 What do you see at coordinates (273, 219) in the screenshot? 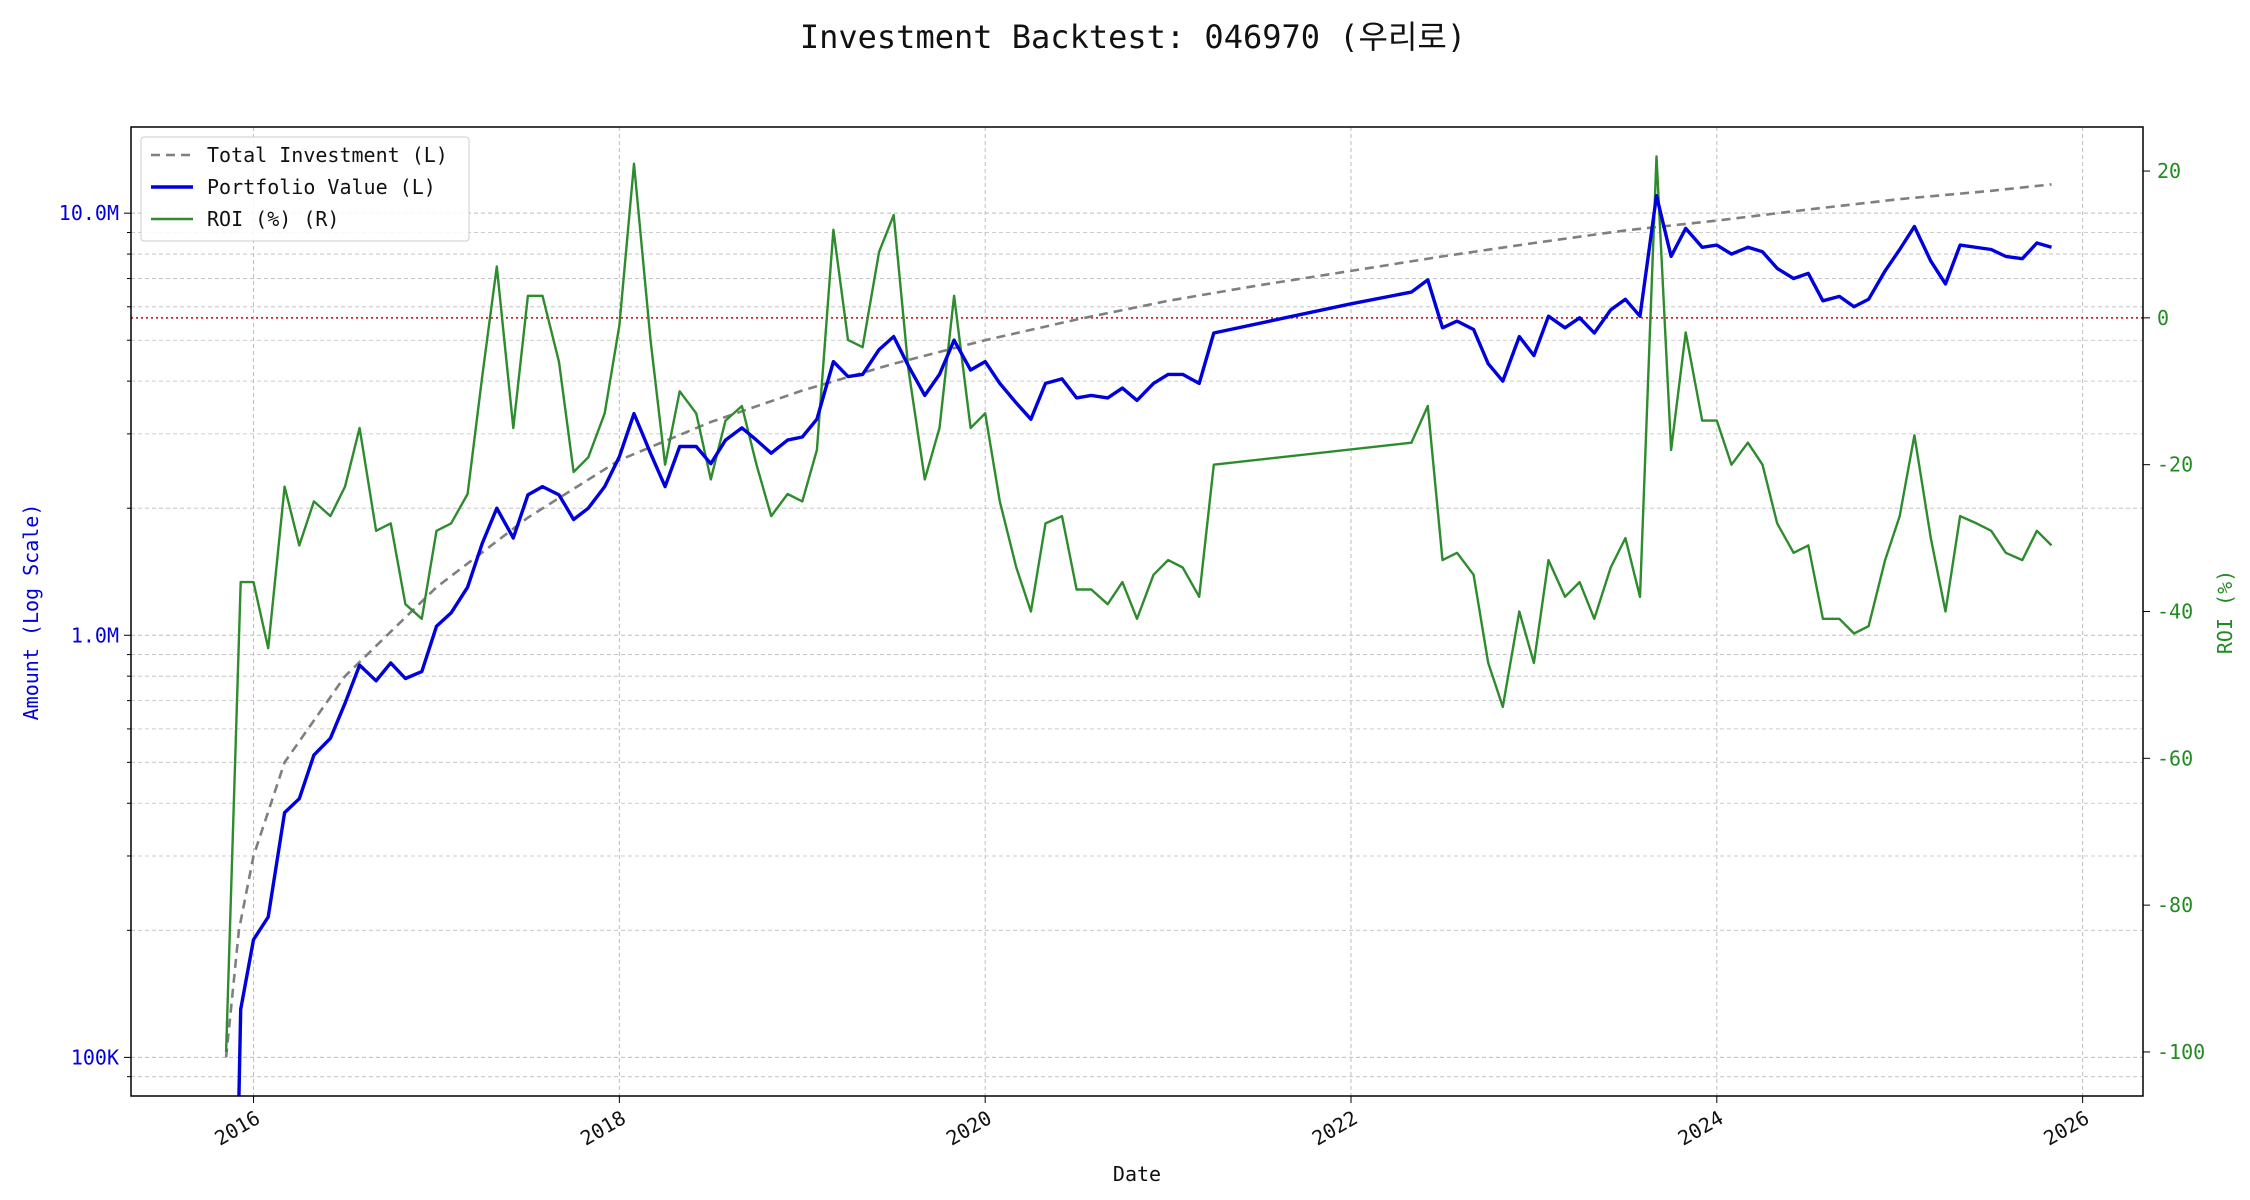
I see `legend-label: ROI (%) (R)` at bounding box center [273, 219].